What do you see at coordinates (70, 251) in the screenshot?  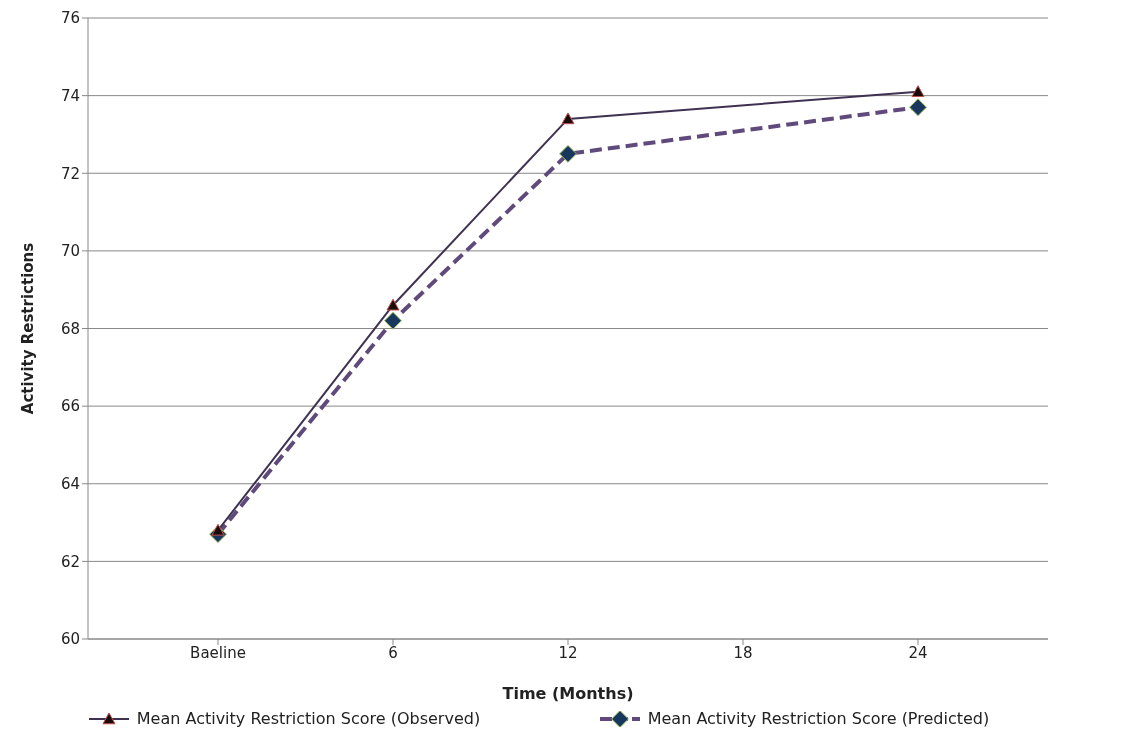 I see `y-tick-label: 70` at bounding box center [70, 251].